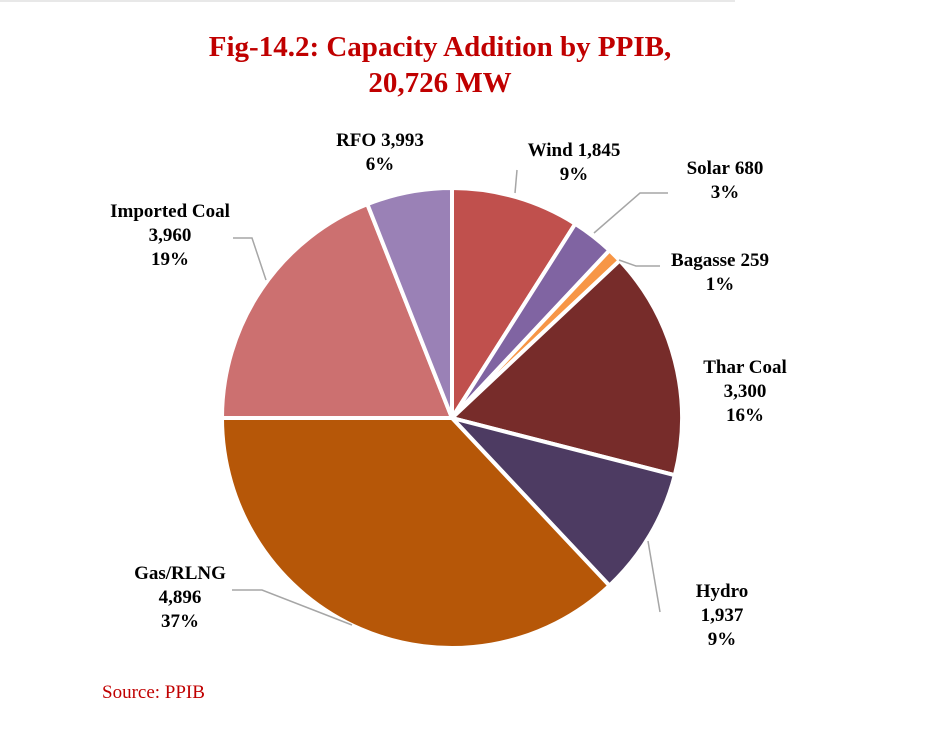  What do you see at coordinates (551, 150) in the screenshot?
I see `category-name: Wind` at bounding box center [551, 150].